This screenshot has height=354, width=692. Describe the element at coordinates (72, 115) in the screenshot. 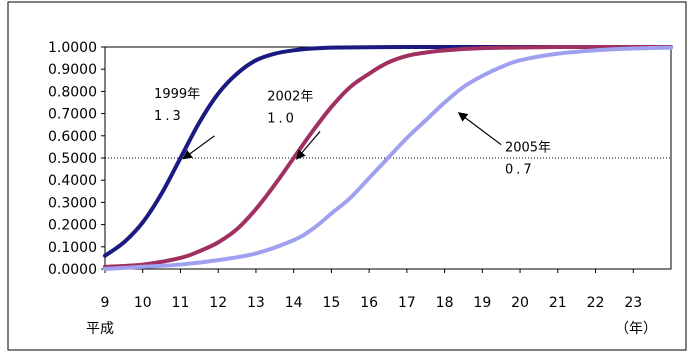

I see `y-tick-label: 0.7000` at that location.